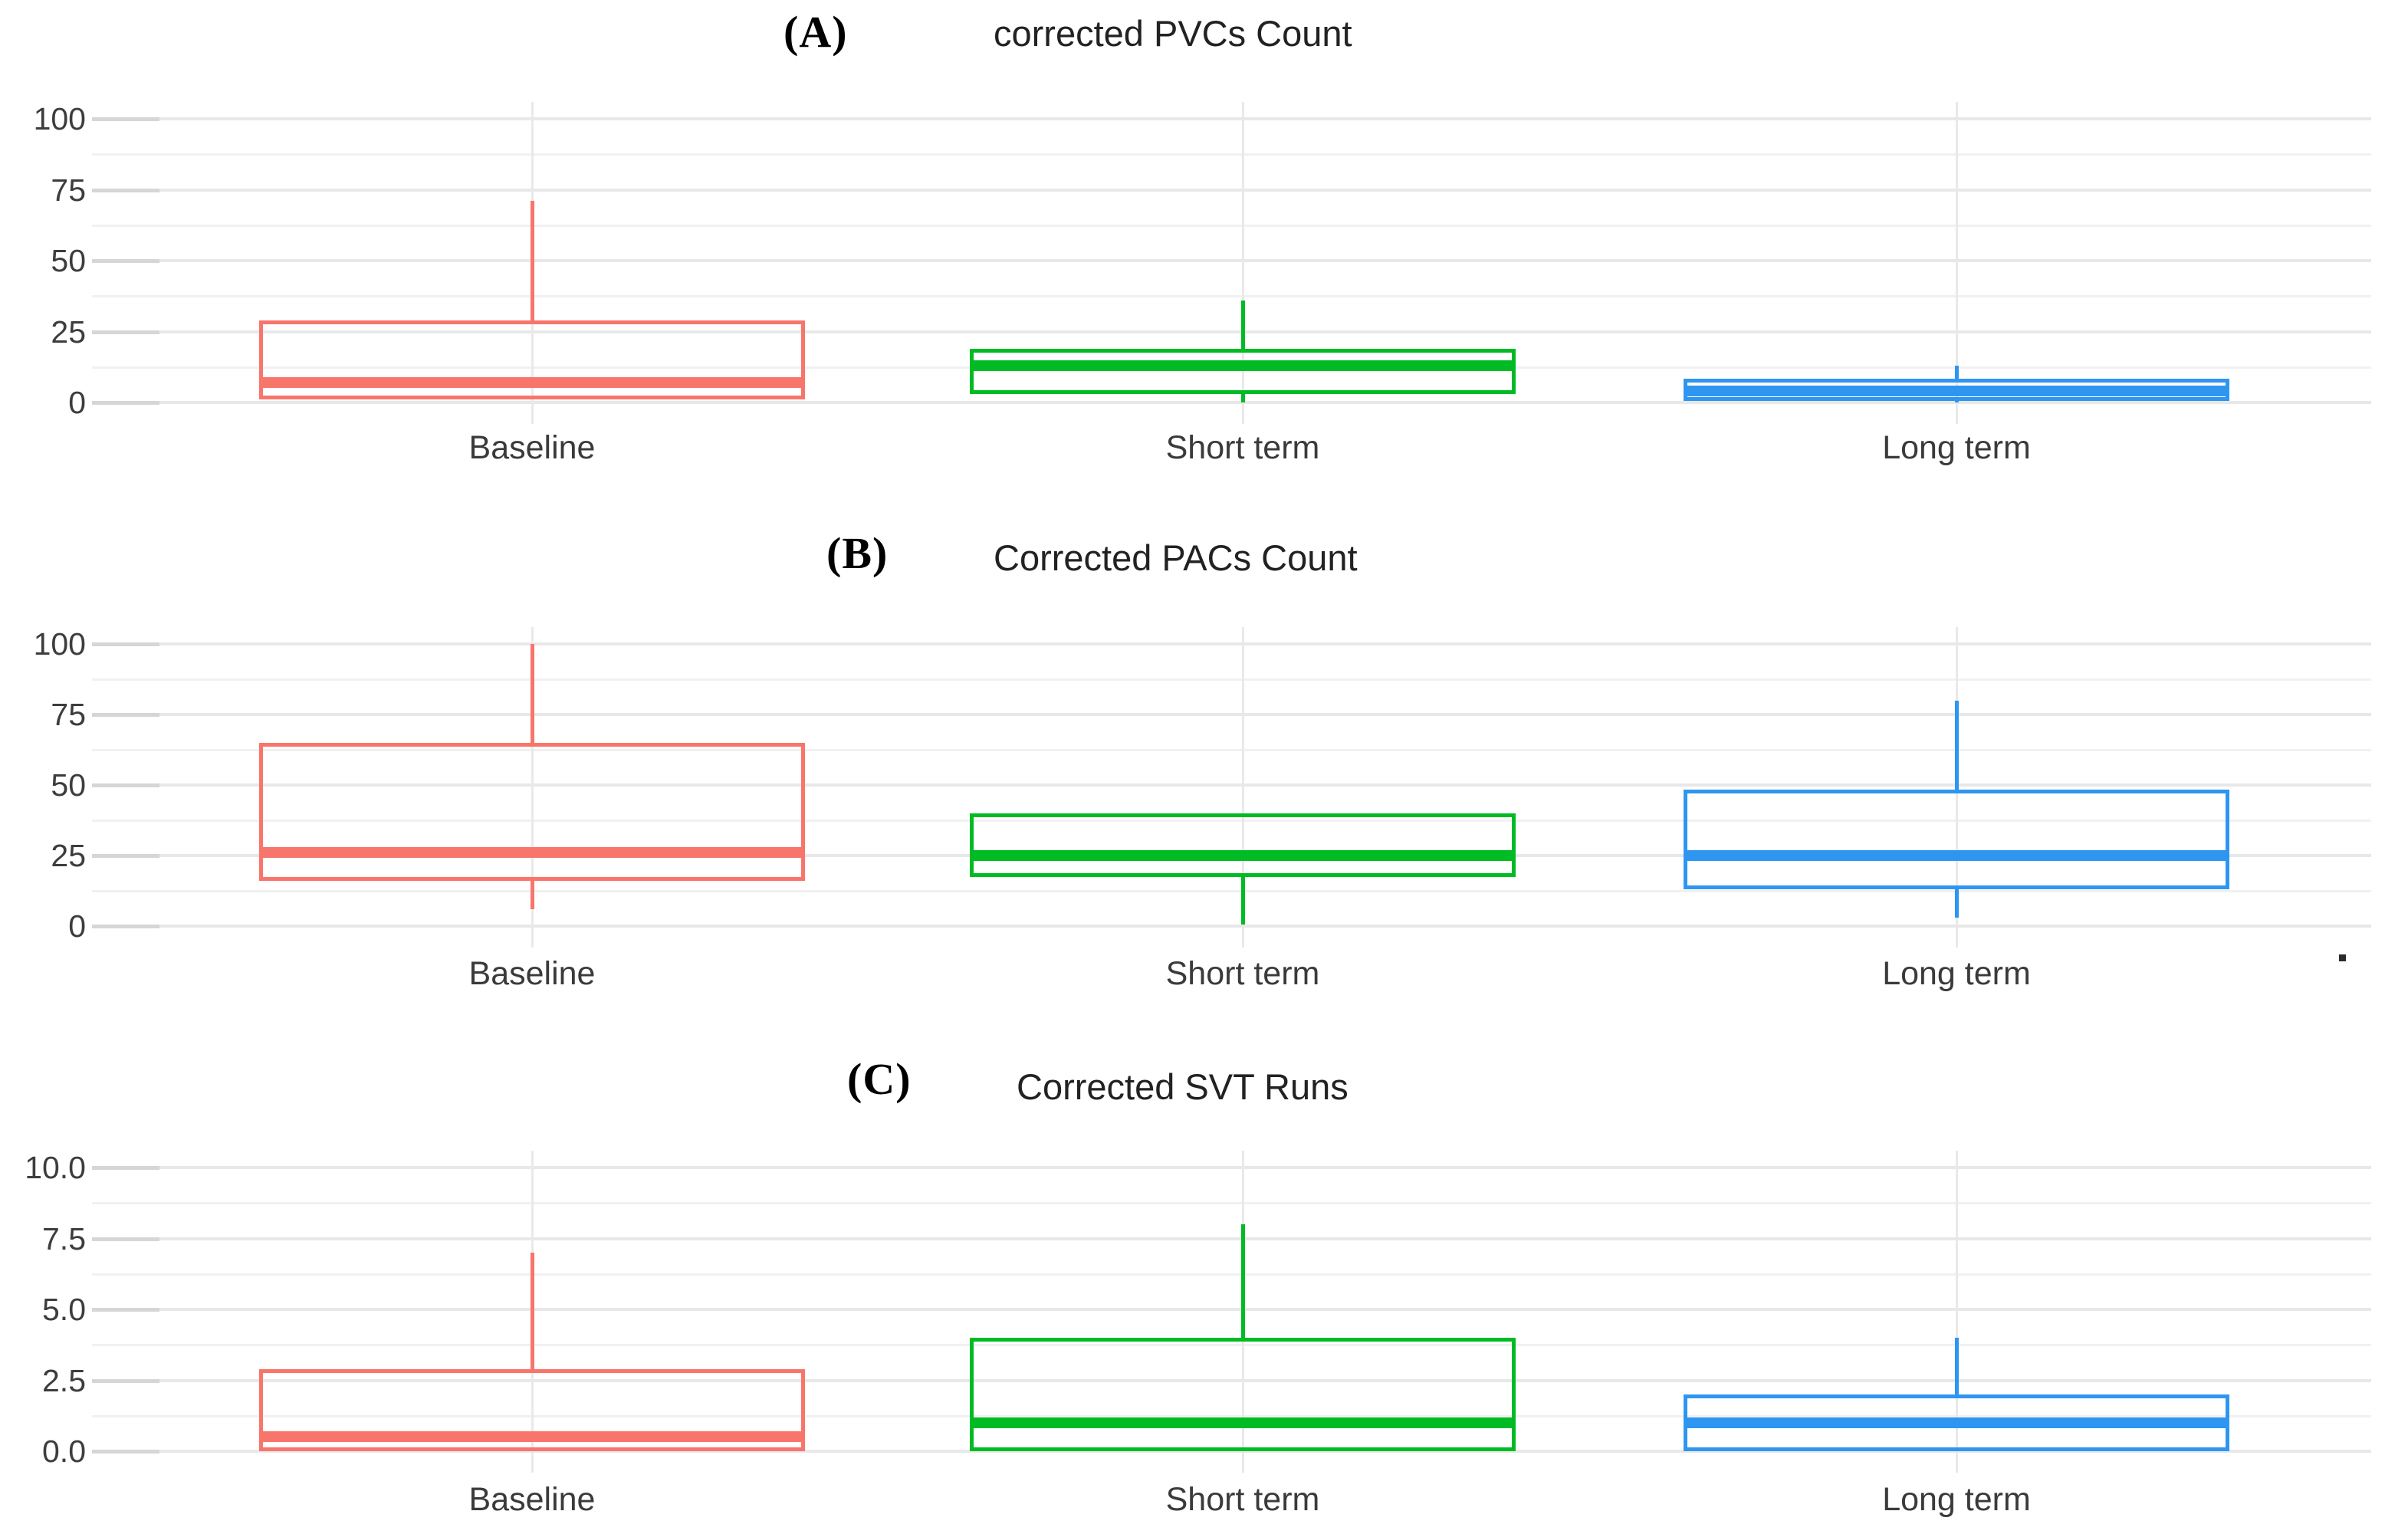 The width and height of the screenshot is (2408, 1534). I want to click on panel-c-letter: (C), so click(879, 1079).